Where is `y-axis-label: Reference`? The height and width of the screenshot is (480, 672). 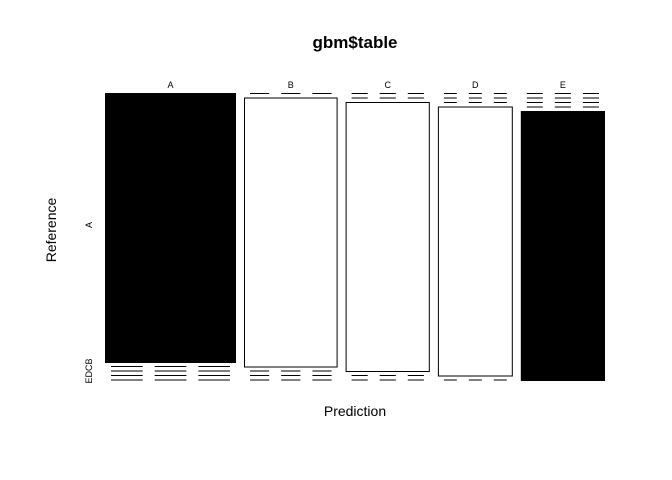 y-axis-label: Reference is located at coordinates (51, 229).